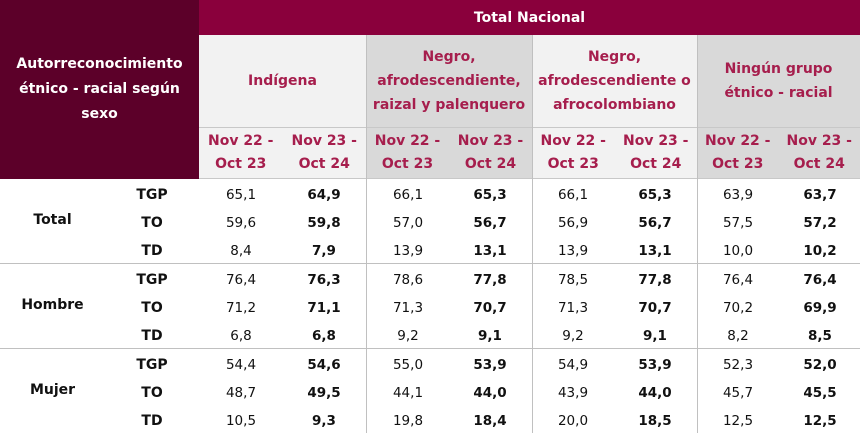  What do you see at coordinates (408, 393) in the screenshot?
I see `table-cell: 44,1` at bounding box center [408, 393].